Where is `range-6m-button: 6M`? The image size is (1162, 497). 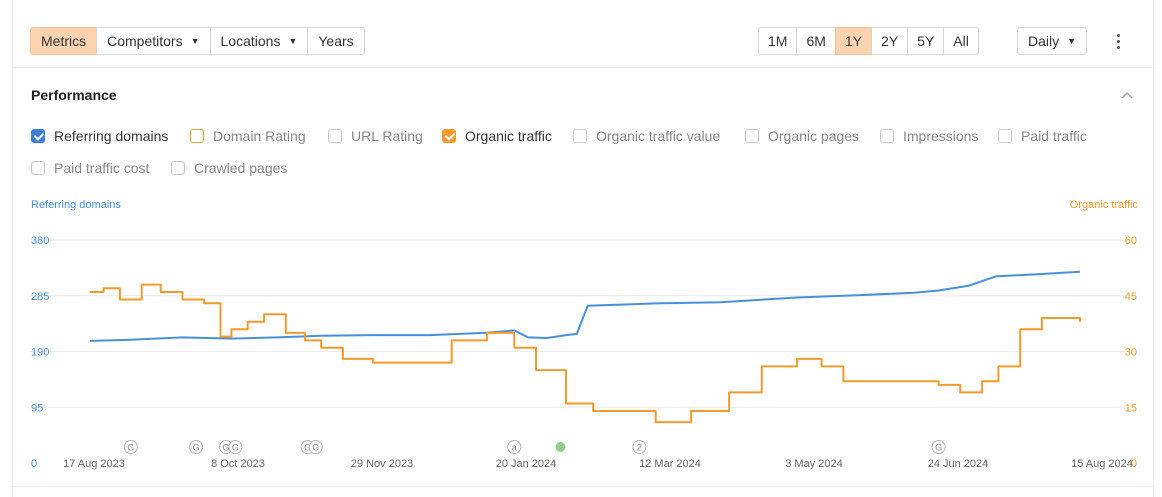
range-6m-button: 6M is located at coordinates (816, 41).